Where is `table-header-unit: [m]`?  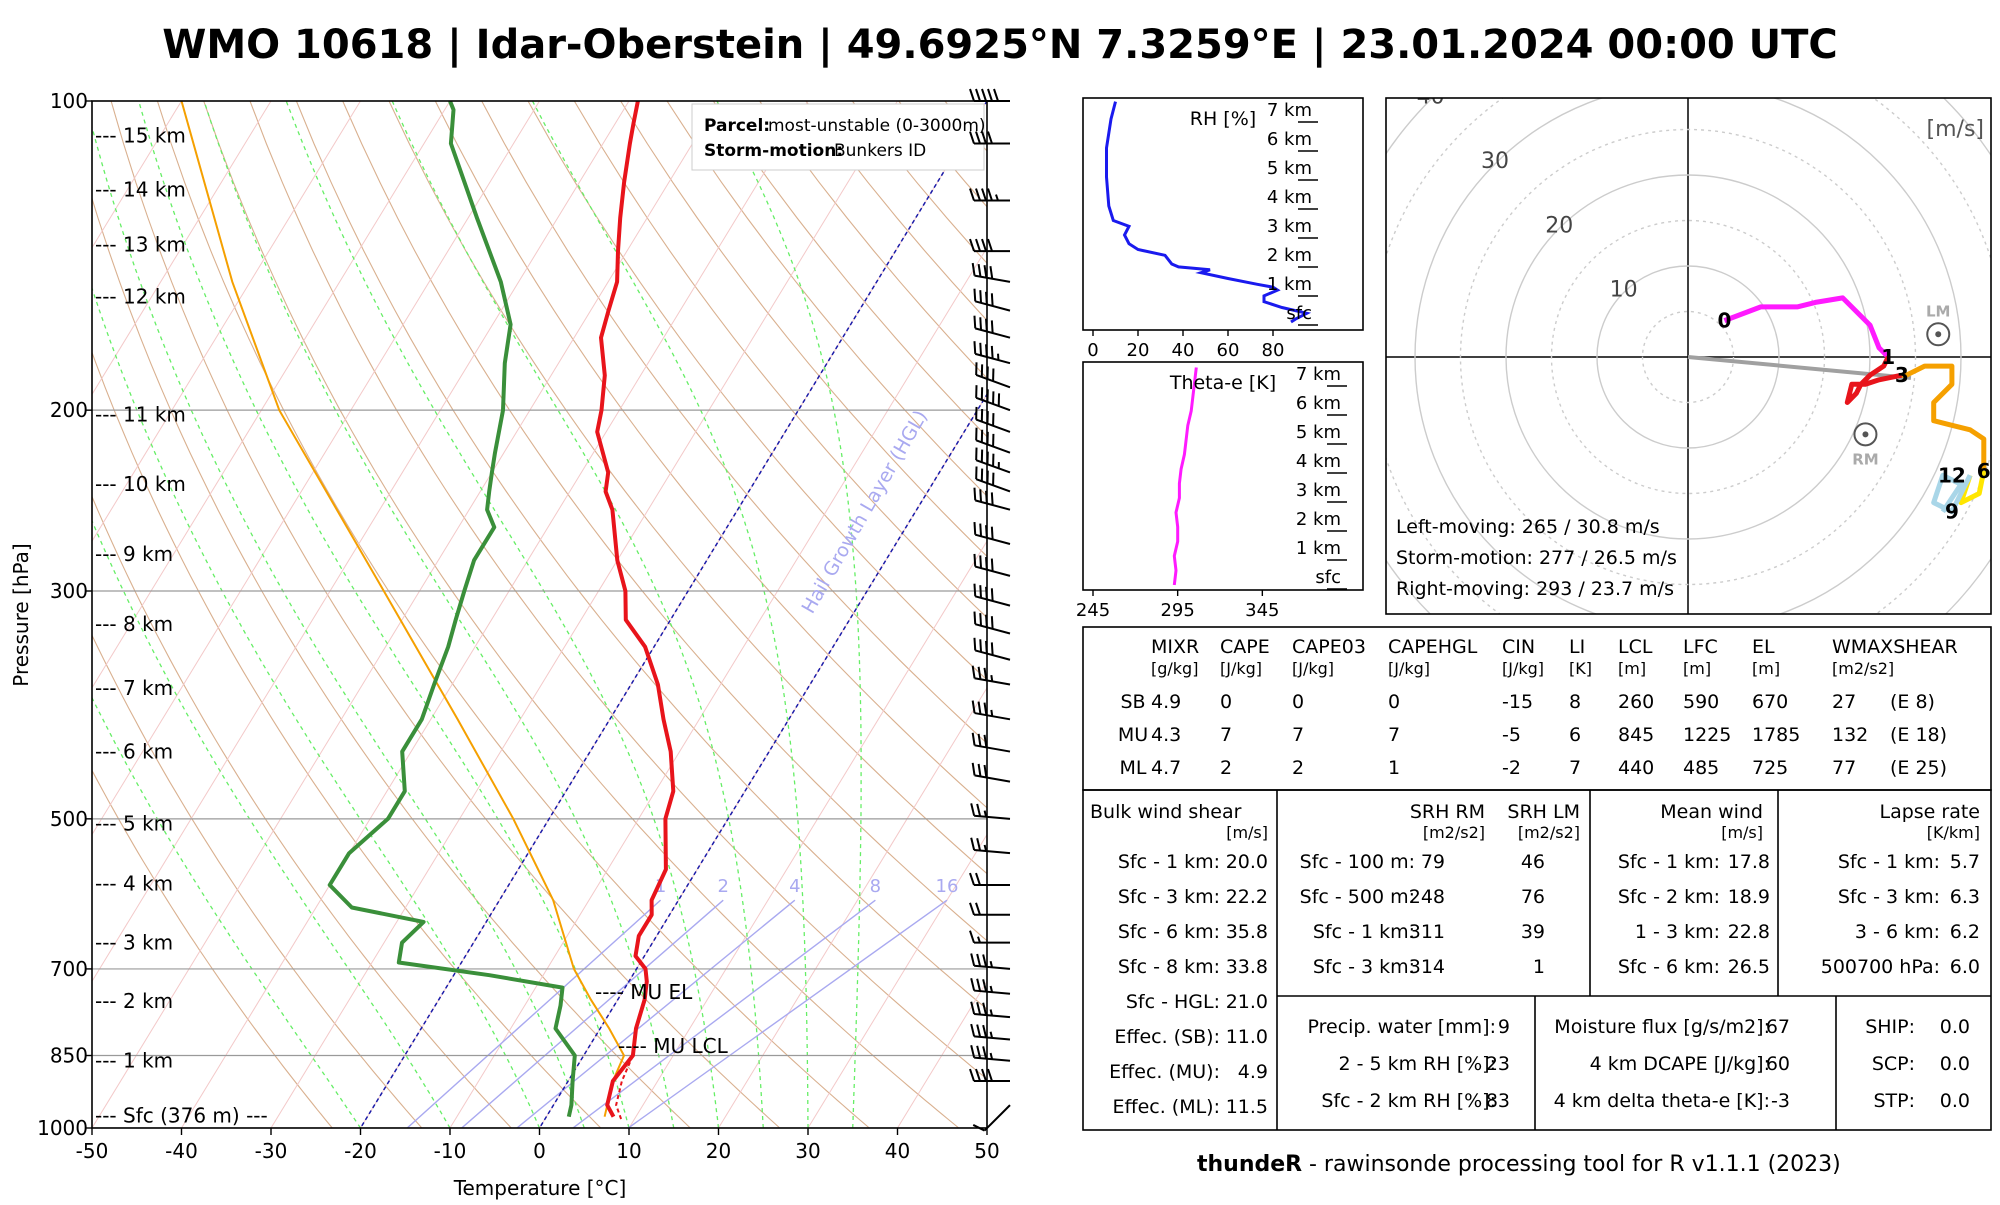 table-header-unit: [m] is located at coordinates (1632, 668).